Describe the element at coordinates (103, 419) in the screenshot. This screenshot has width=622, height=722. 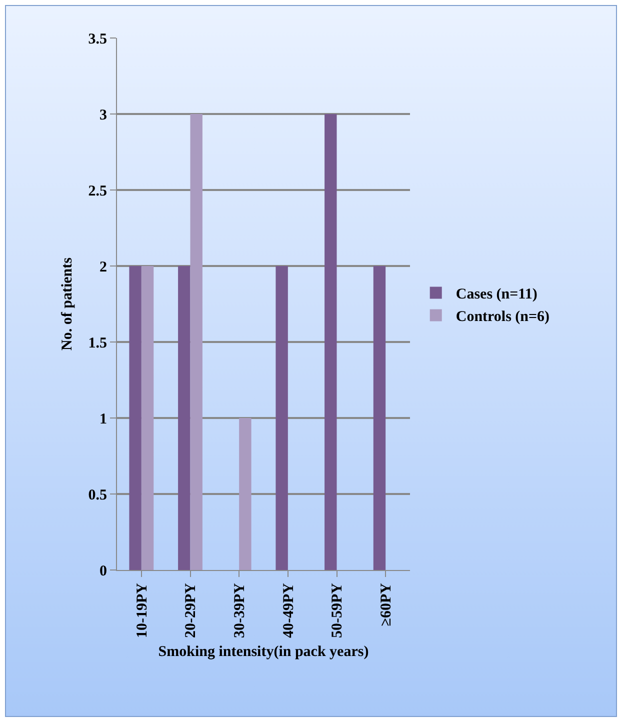
I see `y-tick-label: 1` at that location.